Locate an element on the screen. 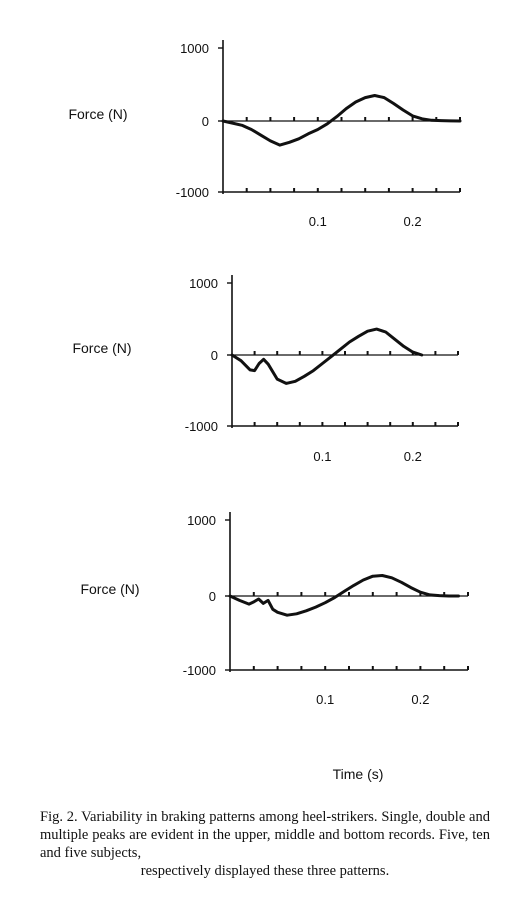  top-y-tick-label: 1000 is located at coordinates (194, 48).